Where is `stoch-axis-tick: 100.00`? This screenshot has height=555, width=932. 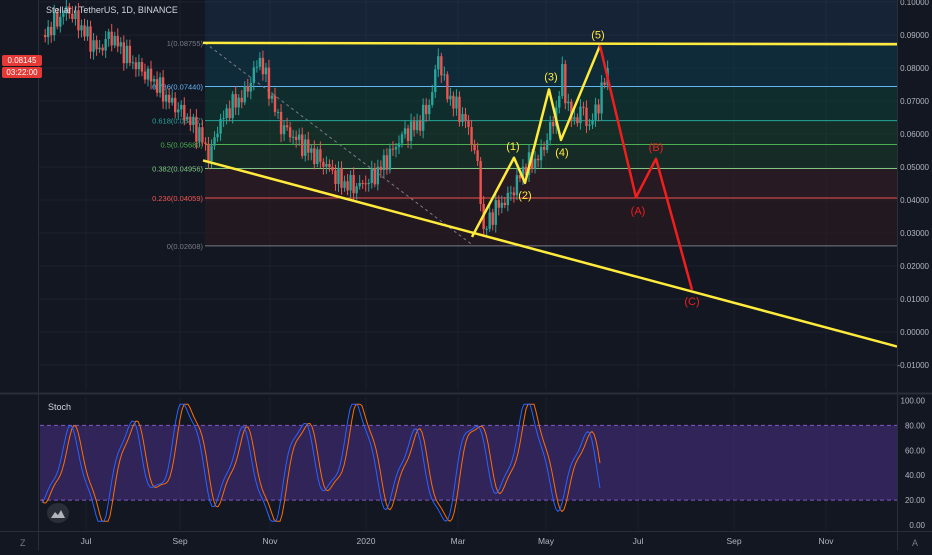 stoch-axis-tick: 100.00 is located at coordinates (913, 401).